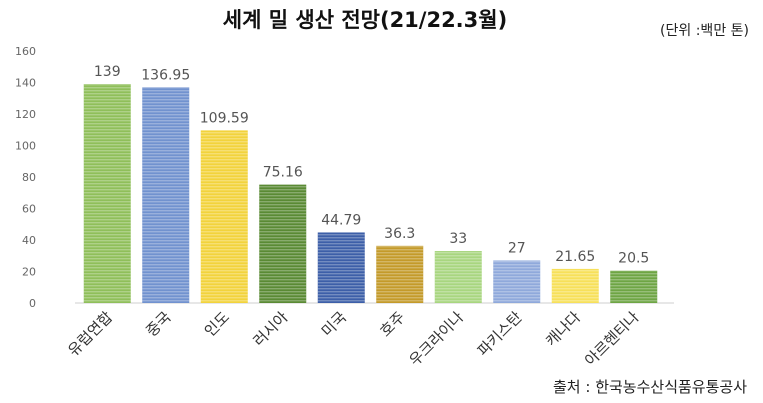  Describe the element at coordinates (32, 303) in the screenshot. I see `y-tick-label: 0` at that location.